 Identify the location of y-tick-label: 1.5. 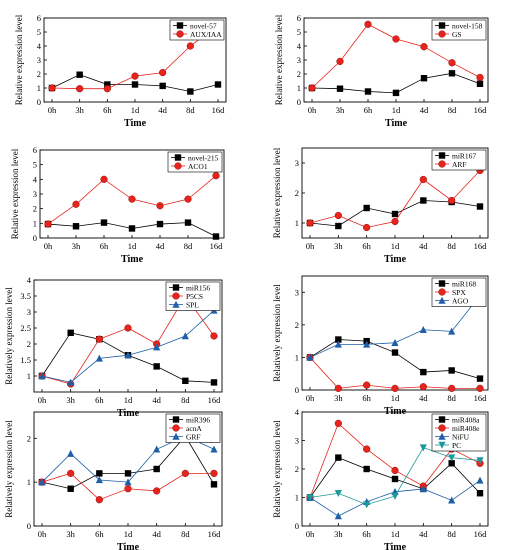
(25, 360).